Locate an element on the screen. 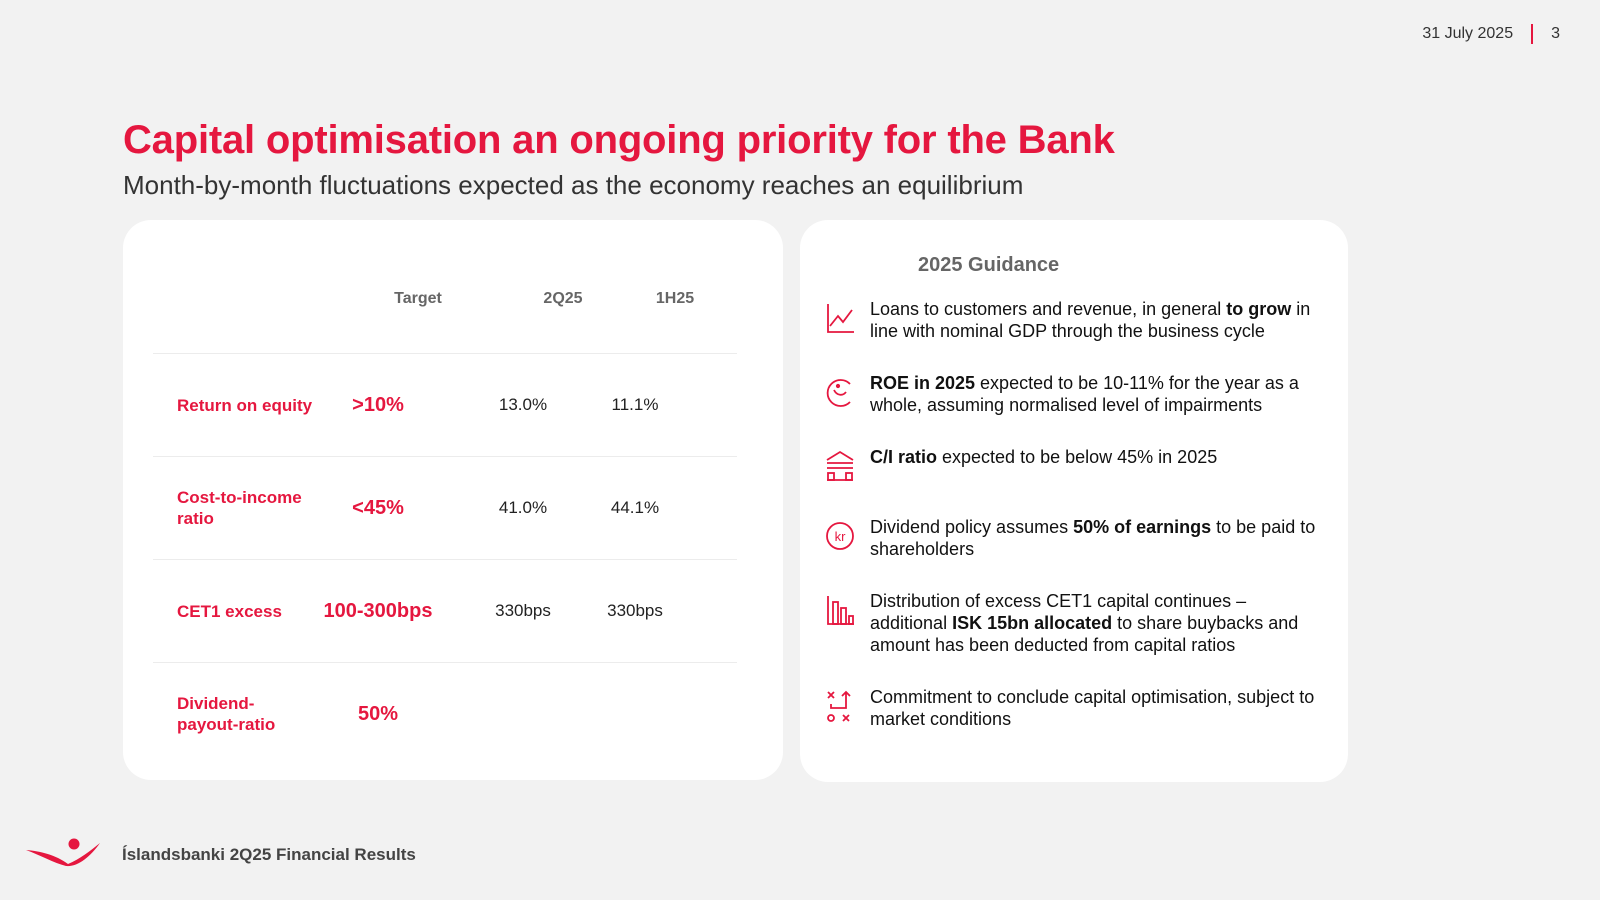 This screenshot has height=900, width=1600. row-2q25: 330bps is located at coordinates (523, 610).